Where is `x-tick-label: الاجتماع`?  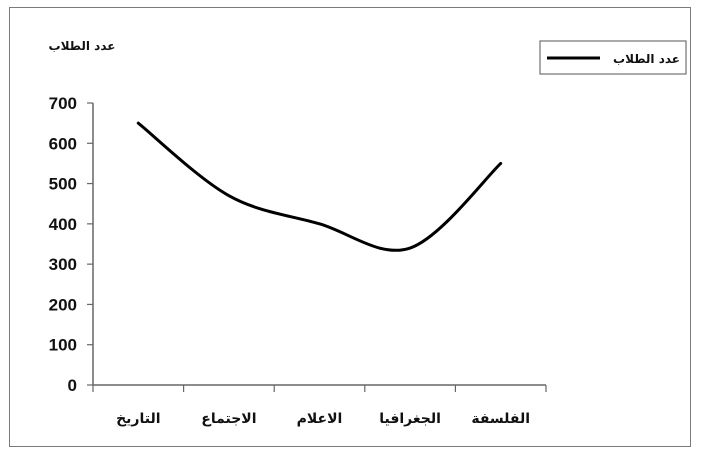
x-tick-label: الاجتماع is located at coordinates (228, 419).